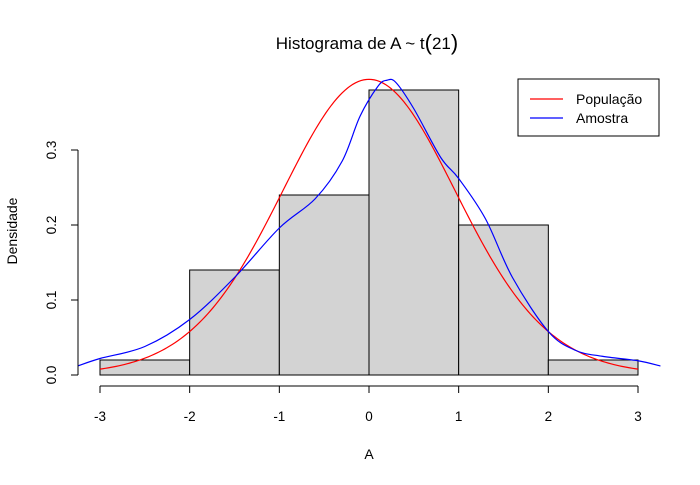 The height and width of the screenshot is (485, 700). I want to click on legend: População Amostra, so click(588, 107).